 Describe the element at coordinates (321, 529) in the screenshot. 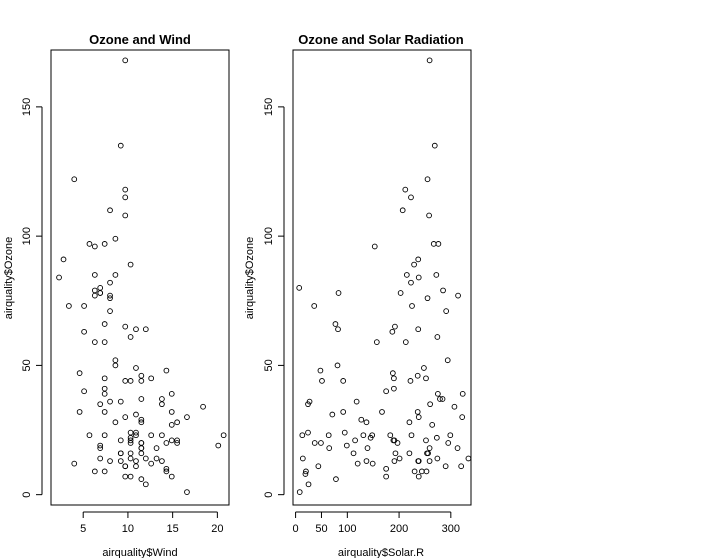

I see `x-tick-label: 50` at that location.